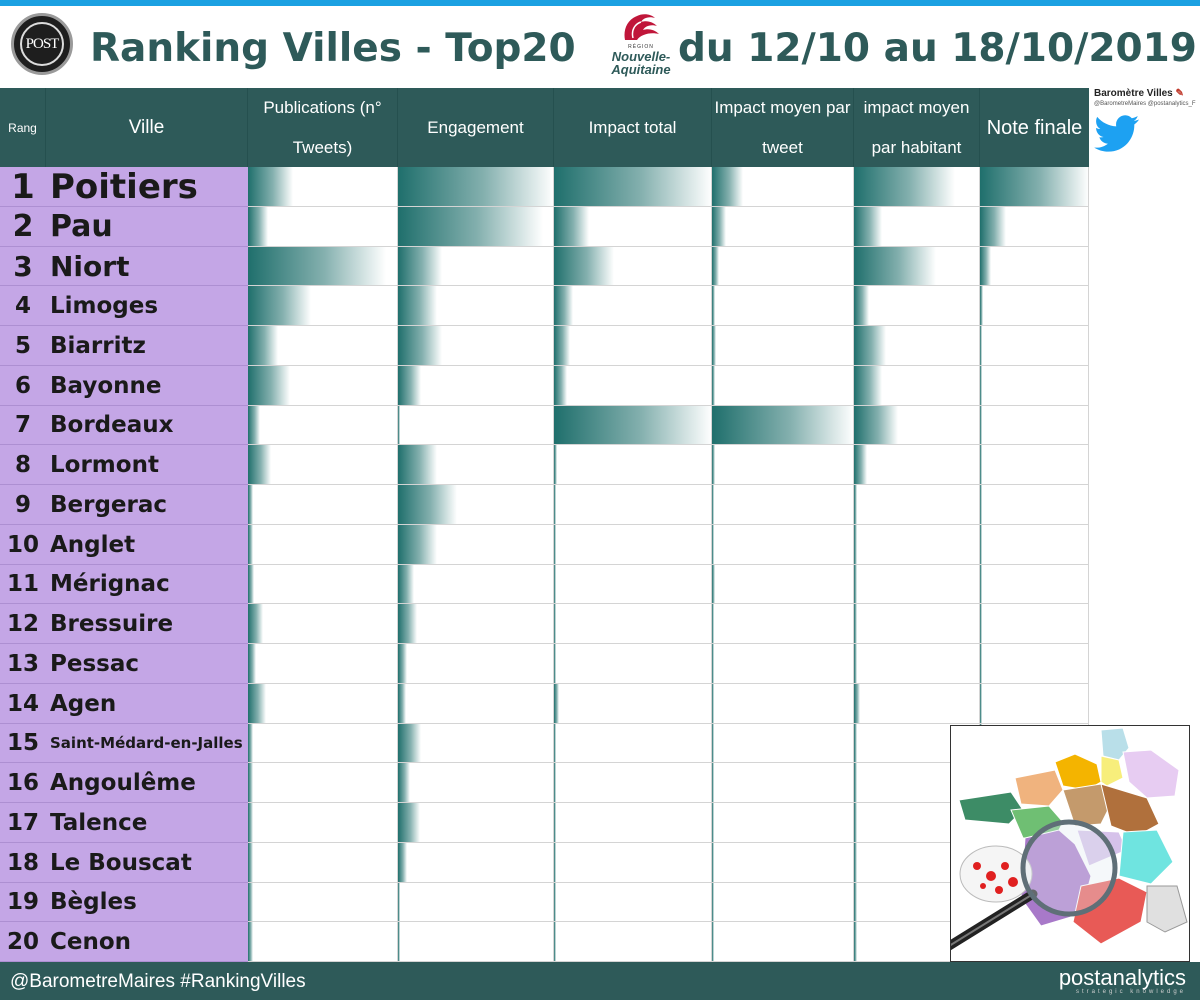  Describe the element at coordinates (124, 823) in the screenshot. I see `row-label: 17 Talence` at that location.